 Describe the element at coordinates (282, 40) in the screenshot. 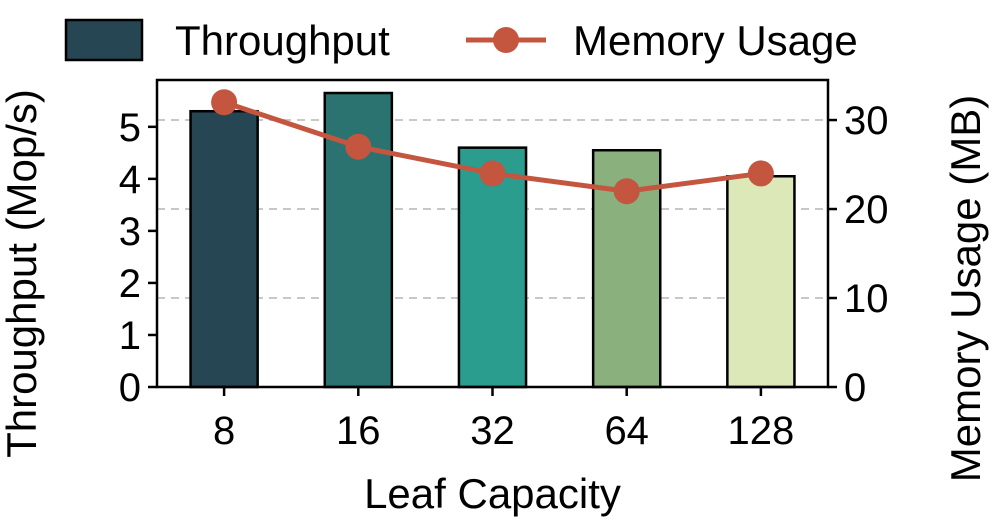

I see `legend-label-throughput: Throughput` at that location.